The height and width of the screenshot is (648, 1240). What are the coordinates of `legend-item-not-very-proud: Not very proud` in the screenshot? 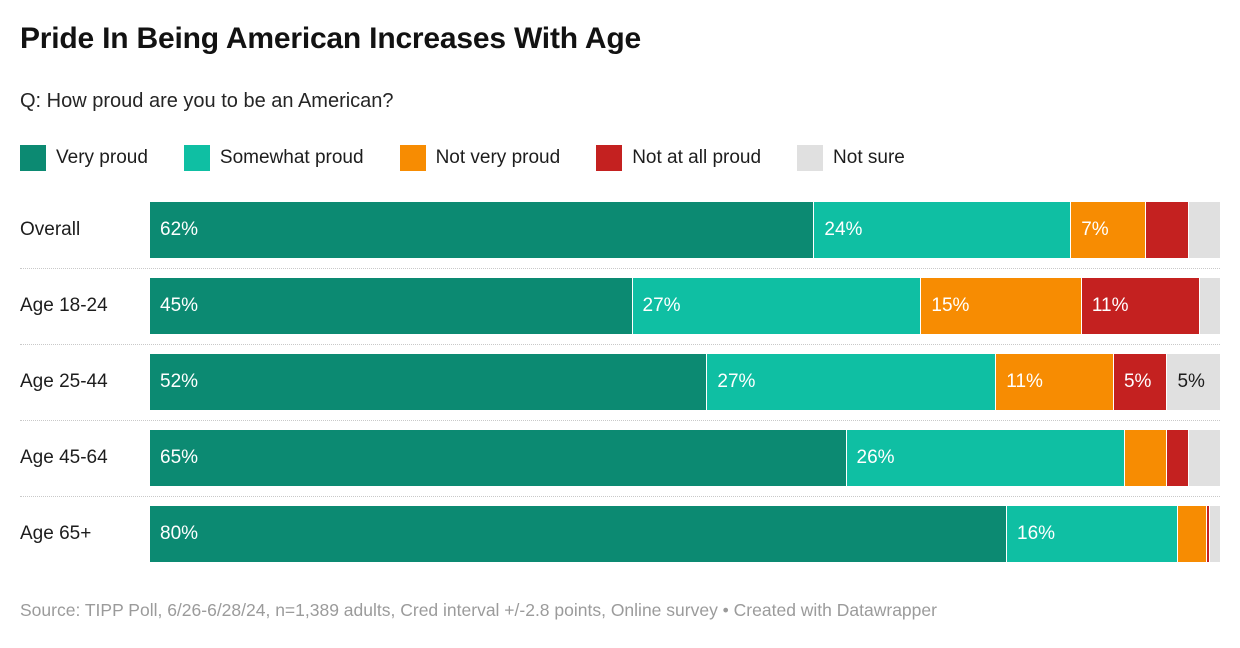 It's located at (480, 157).